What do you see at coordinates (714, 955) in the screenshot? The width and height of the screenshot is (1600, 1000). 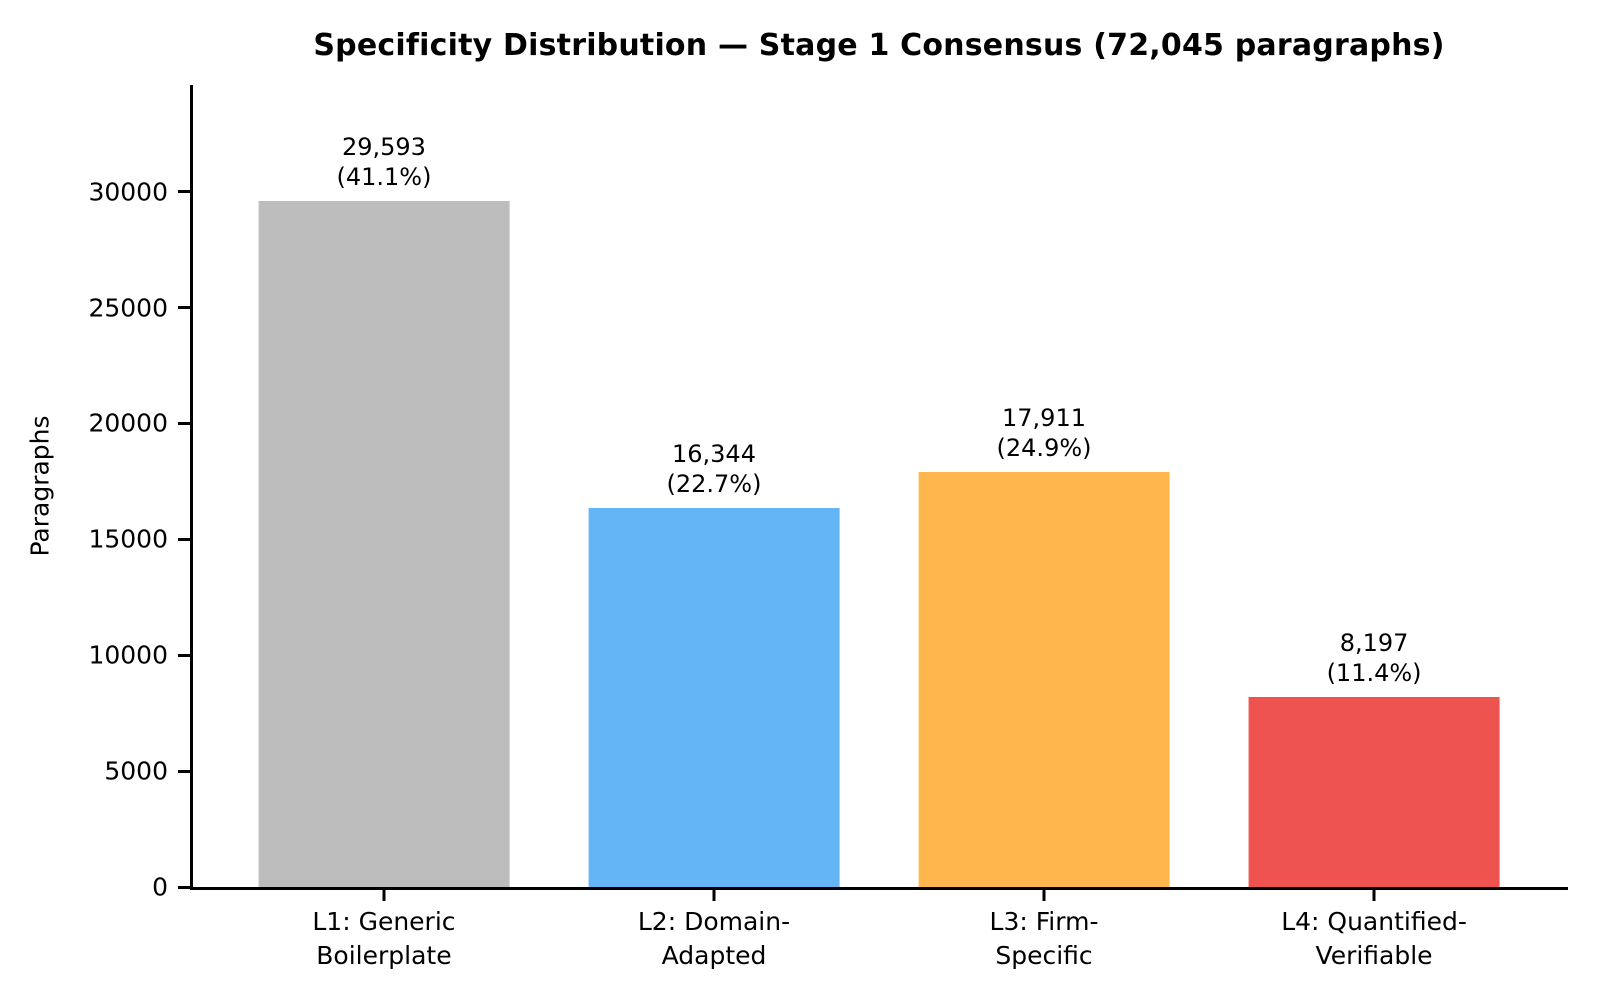 I see `x-label-l2-line2: Adapted` at bounding box center [714, 955].